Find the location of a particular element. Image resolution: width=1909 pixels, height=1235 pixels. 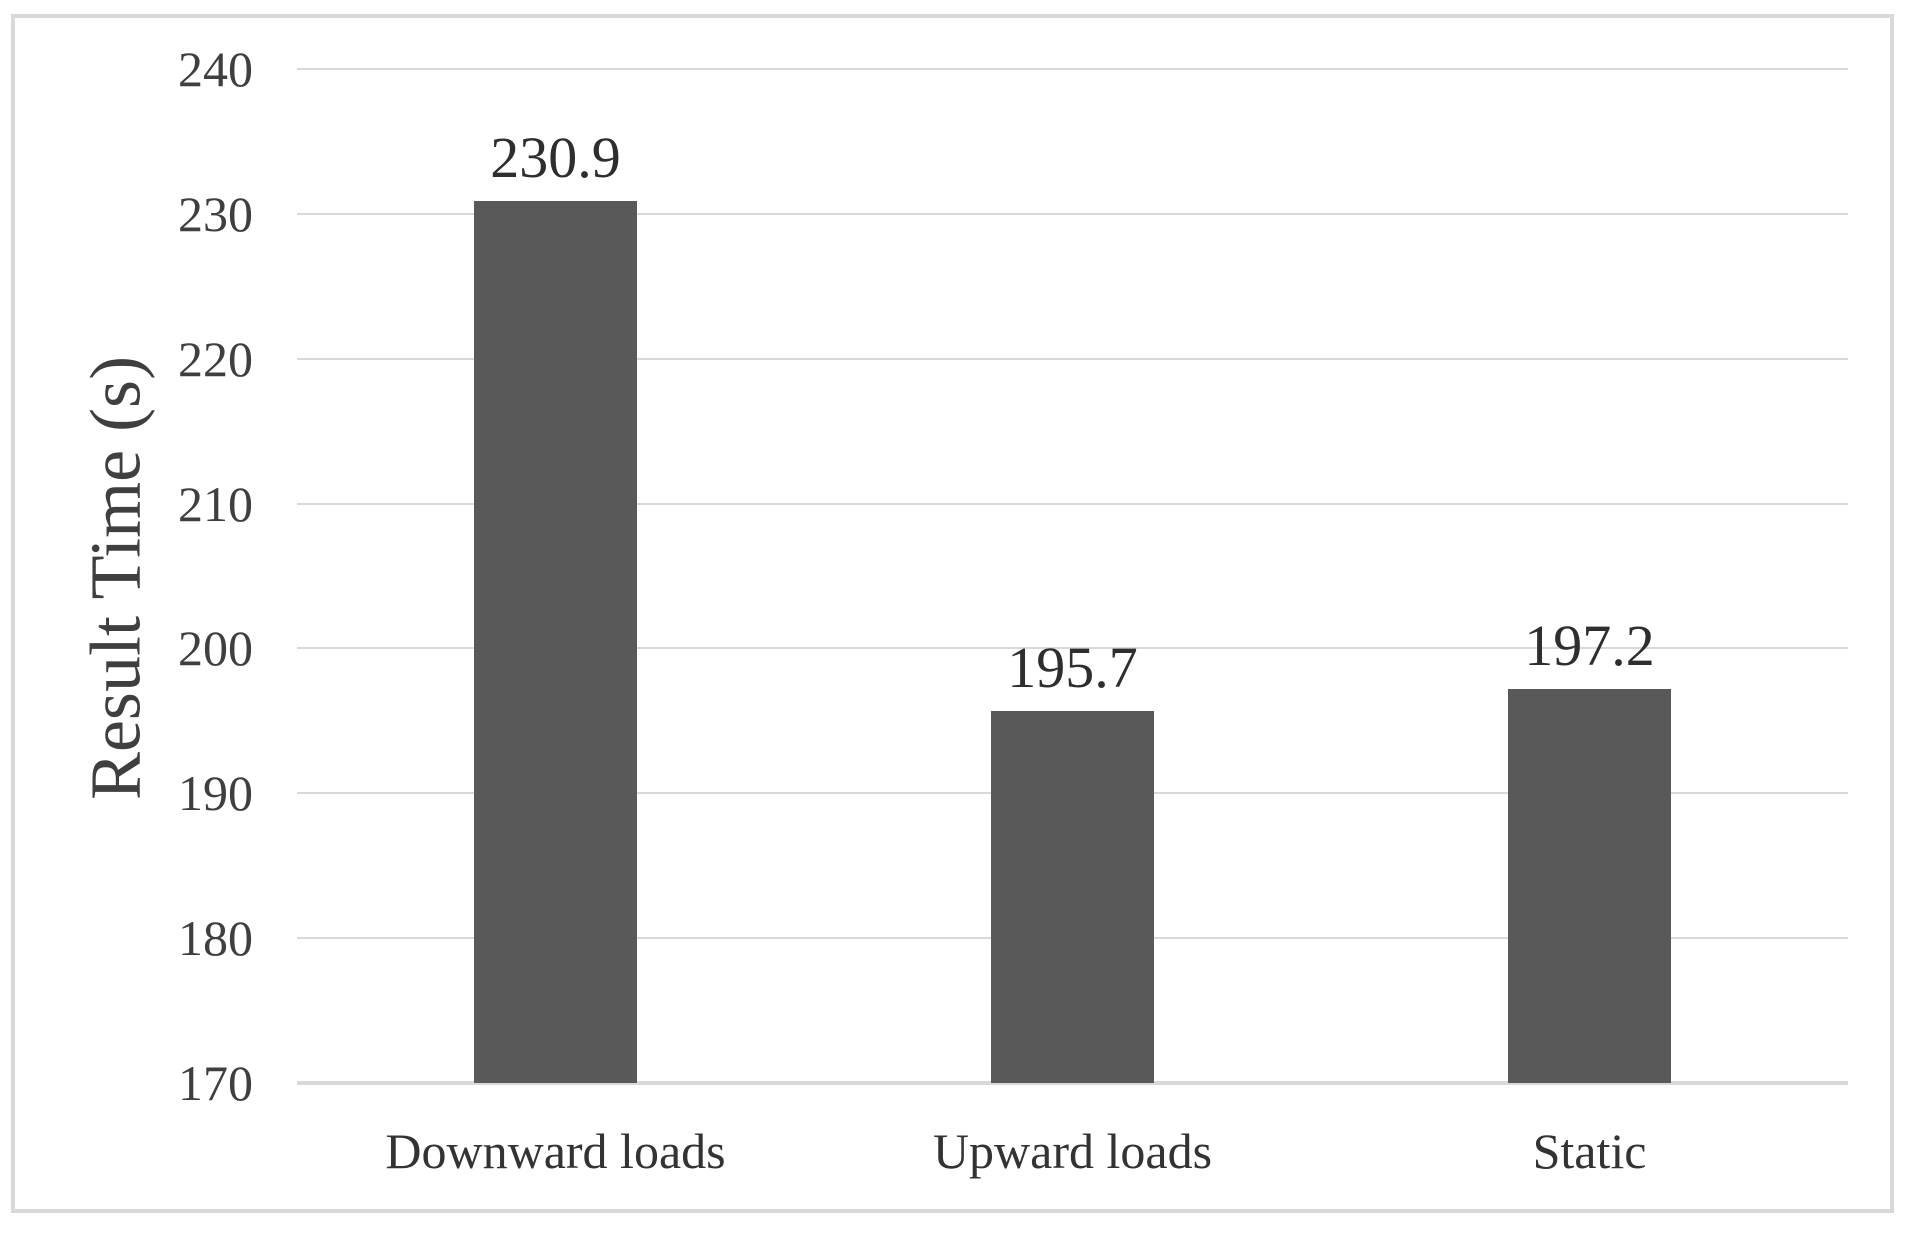

x-category-label: Upward loads is located at coordinates (1072, 1151).